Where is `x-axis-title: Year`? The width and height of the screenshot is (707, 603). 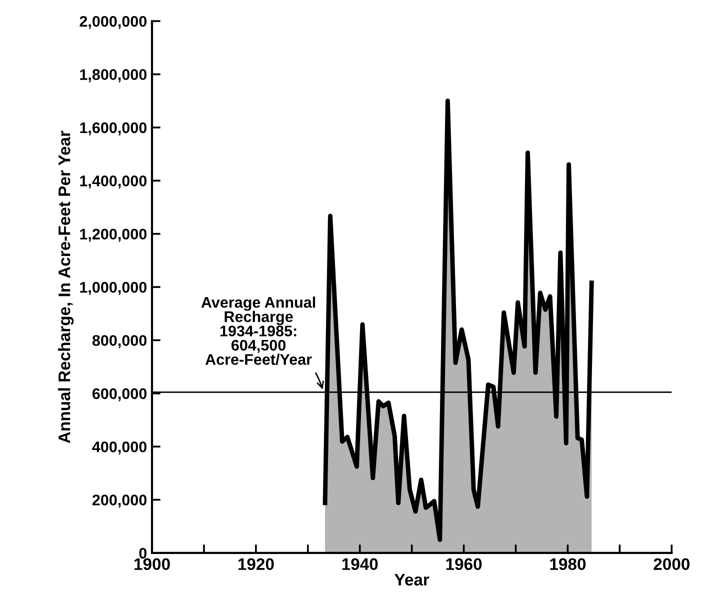
x-axis-title: Year is located at coordinates (412, 580).